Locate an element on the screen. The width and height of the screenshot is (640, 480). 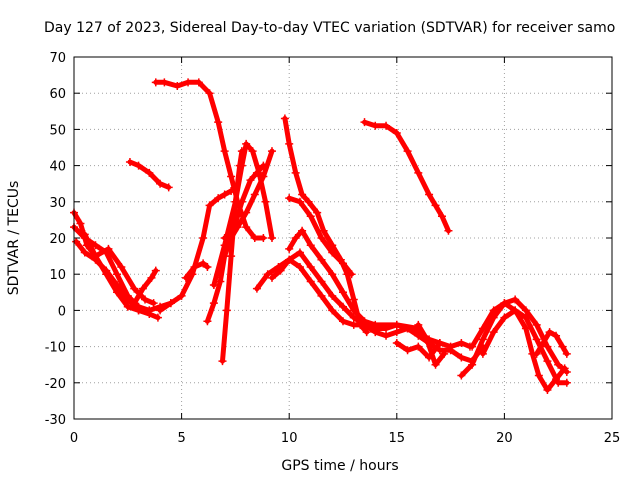
y-tick-label: 30 is located at coordinates (57, 203).